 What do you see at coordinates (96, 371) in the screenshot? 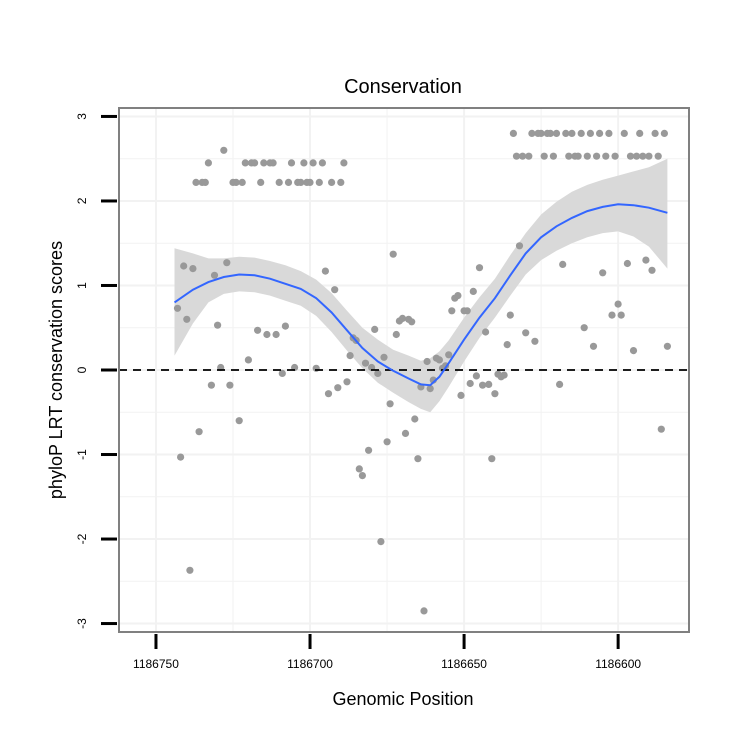
I see `y-axis: -3 -2 -1 0 1 2 3` at bounding box center [96, 371].